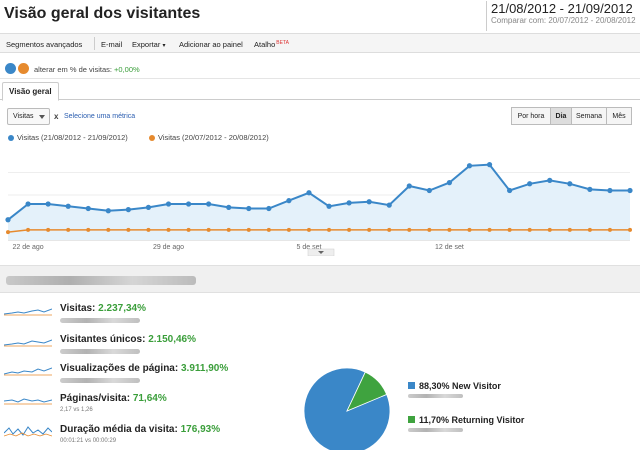 Image resolution: width=640 pixels, height=450 pixels. I want to click on metric-comparison: 00:01:21 vs 00:00:29, so click(88, 441).